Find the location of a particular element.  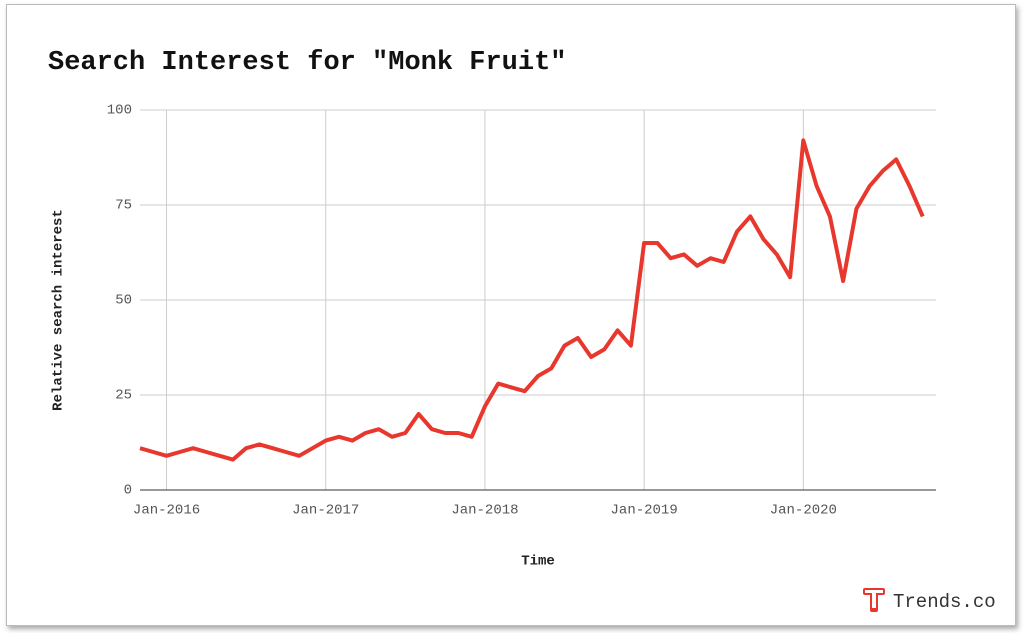

x-tick-label: Jan-2019 is located at coordinates (644, 511).